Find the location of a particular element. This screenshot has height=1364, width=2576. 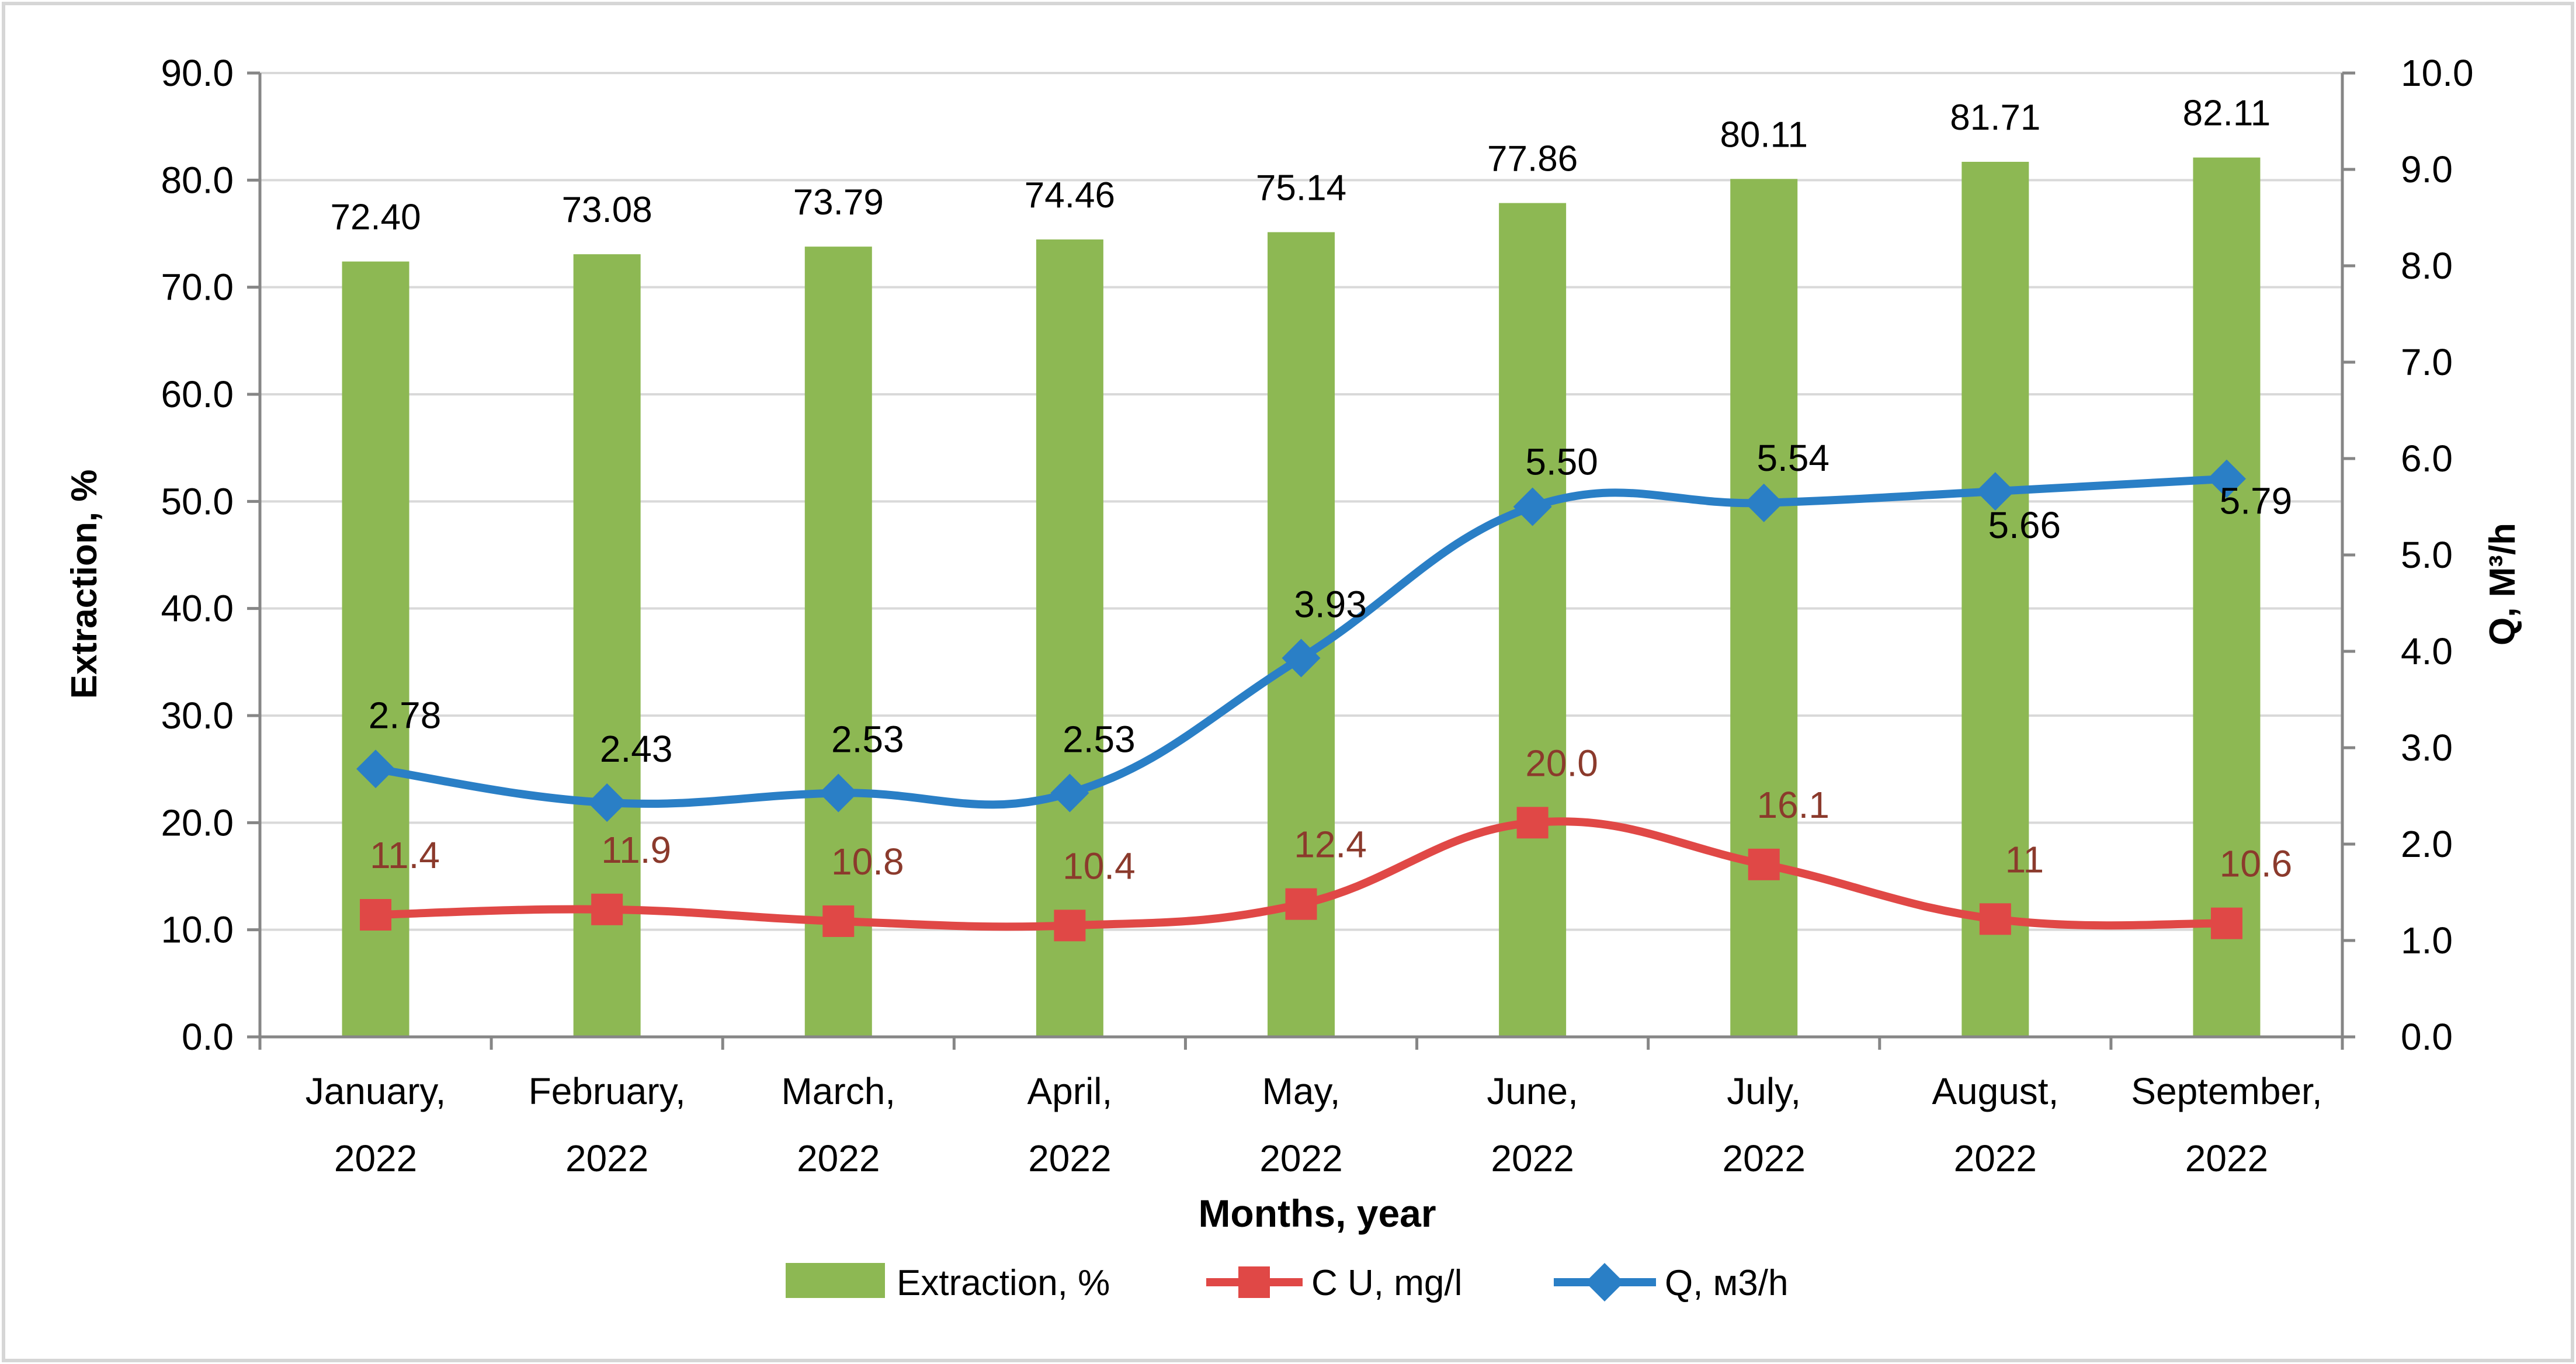

y-tick-label-right: 4.0 is located at coordinates (2427, 651).